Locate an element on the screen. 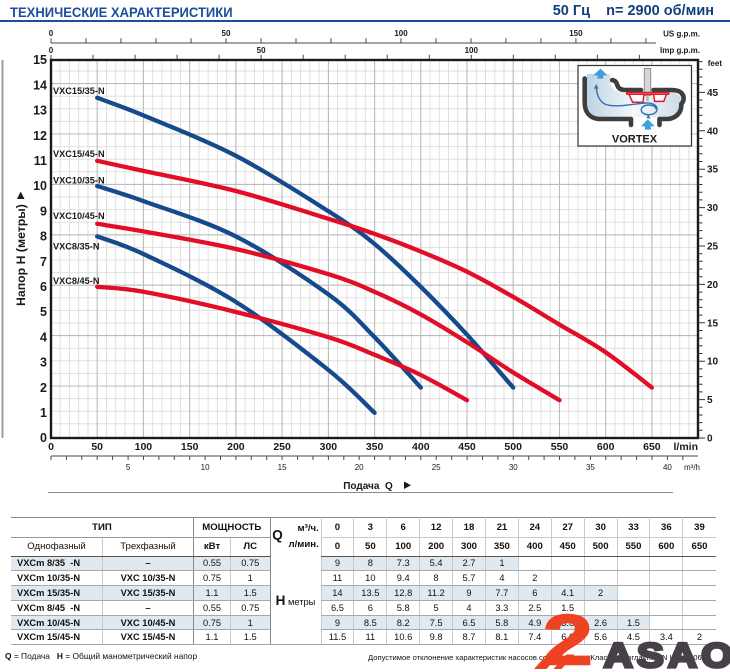 Image resolution: width=730 pixels, height=672 pixels. svg-text: 8 is located at coordinates (43, 237).